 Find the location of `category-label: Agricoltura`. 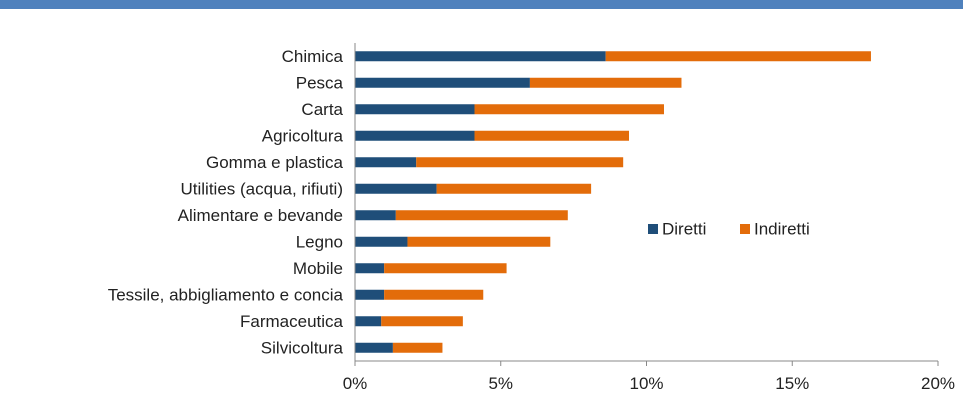

category-label: Agricoltura is located at coordinates (303, 135).